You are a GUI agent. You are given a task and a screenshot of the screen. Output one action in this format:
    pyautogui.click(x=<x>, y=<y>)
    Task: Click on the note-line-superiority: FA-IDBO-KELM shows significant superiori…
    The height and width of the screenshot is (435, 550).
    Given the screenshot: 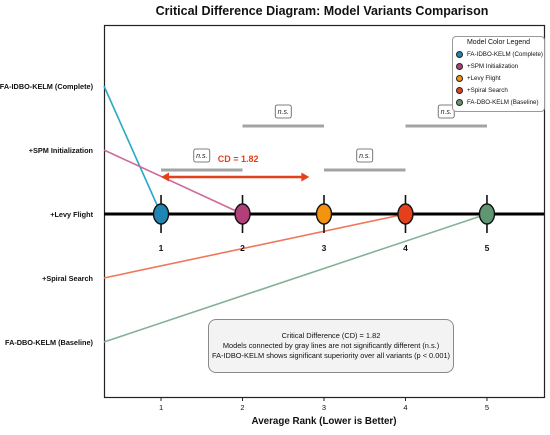 What is the action you would take?
    pyautogui.click(x=331, y=355)
    